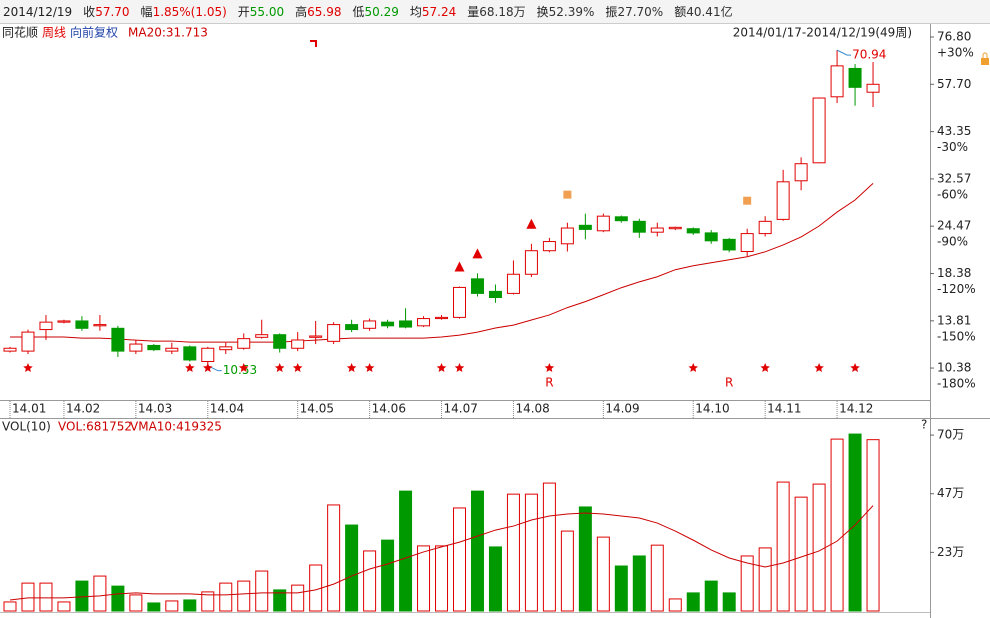  What do you see at coordinates (956, 384) in the screenshot?
I see `ratio-label: -180%` at bounding box center [956, 384].